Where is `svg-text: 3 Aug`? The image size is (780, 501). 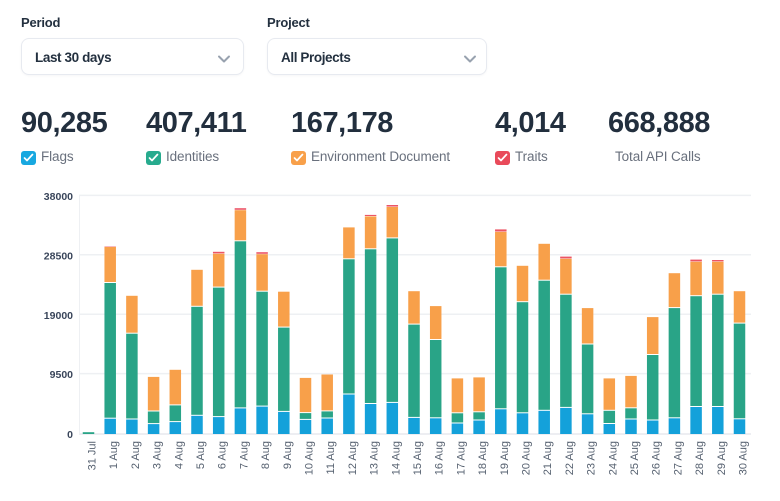
svg-text: 3 Aug is located at coordinates (158, 455).